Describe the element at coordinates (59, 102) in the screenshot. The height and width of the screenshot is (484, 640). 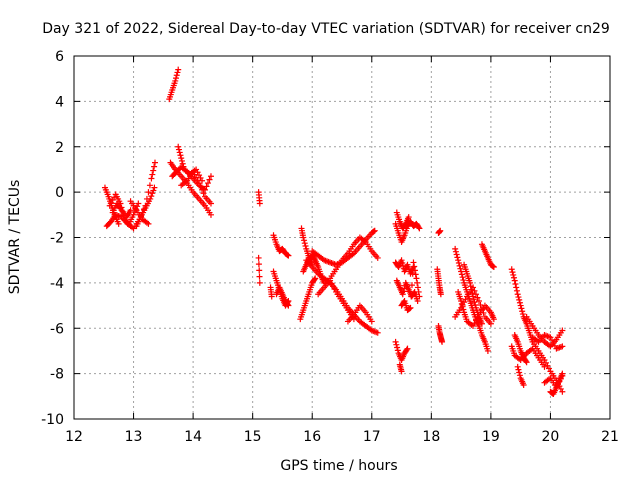
I see `y-tick-label: 4` at that location.